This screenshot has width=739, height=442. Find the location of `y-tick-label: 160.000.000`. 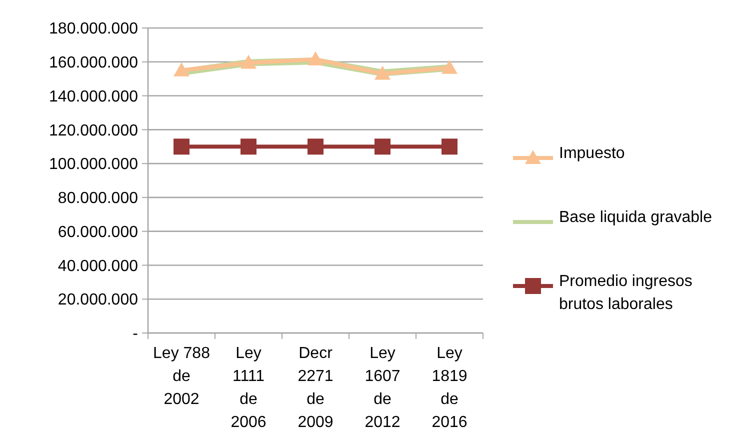

y-tick-label: 160.000.000 is located at coordinates (93, 63).